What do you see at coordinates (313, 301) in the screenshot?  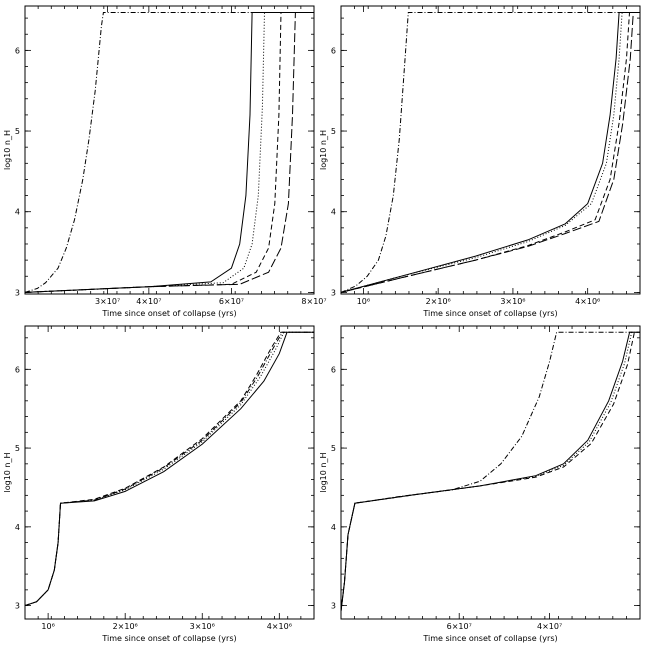 I see `x-tick-label: 8×10⁷` at bounding box center [313, 301].